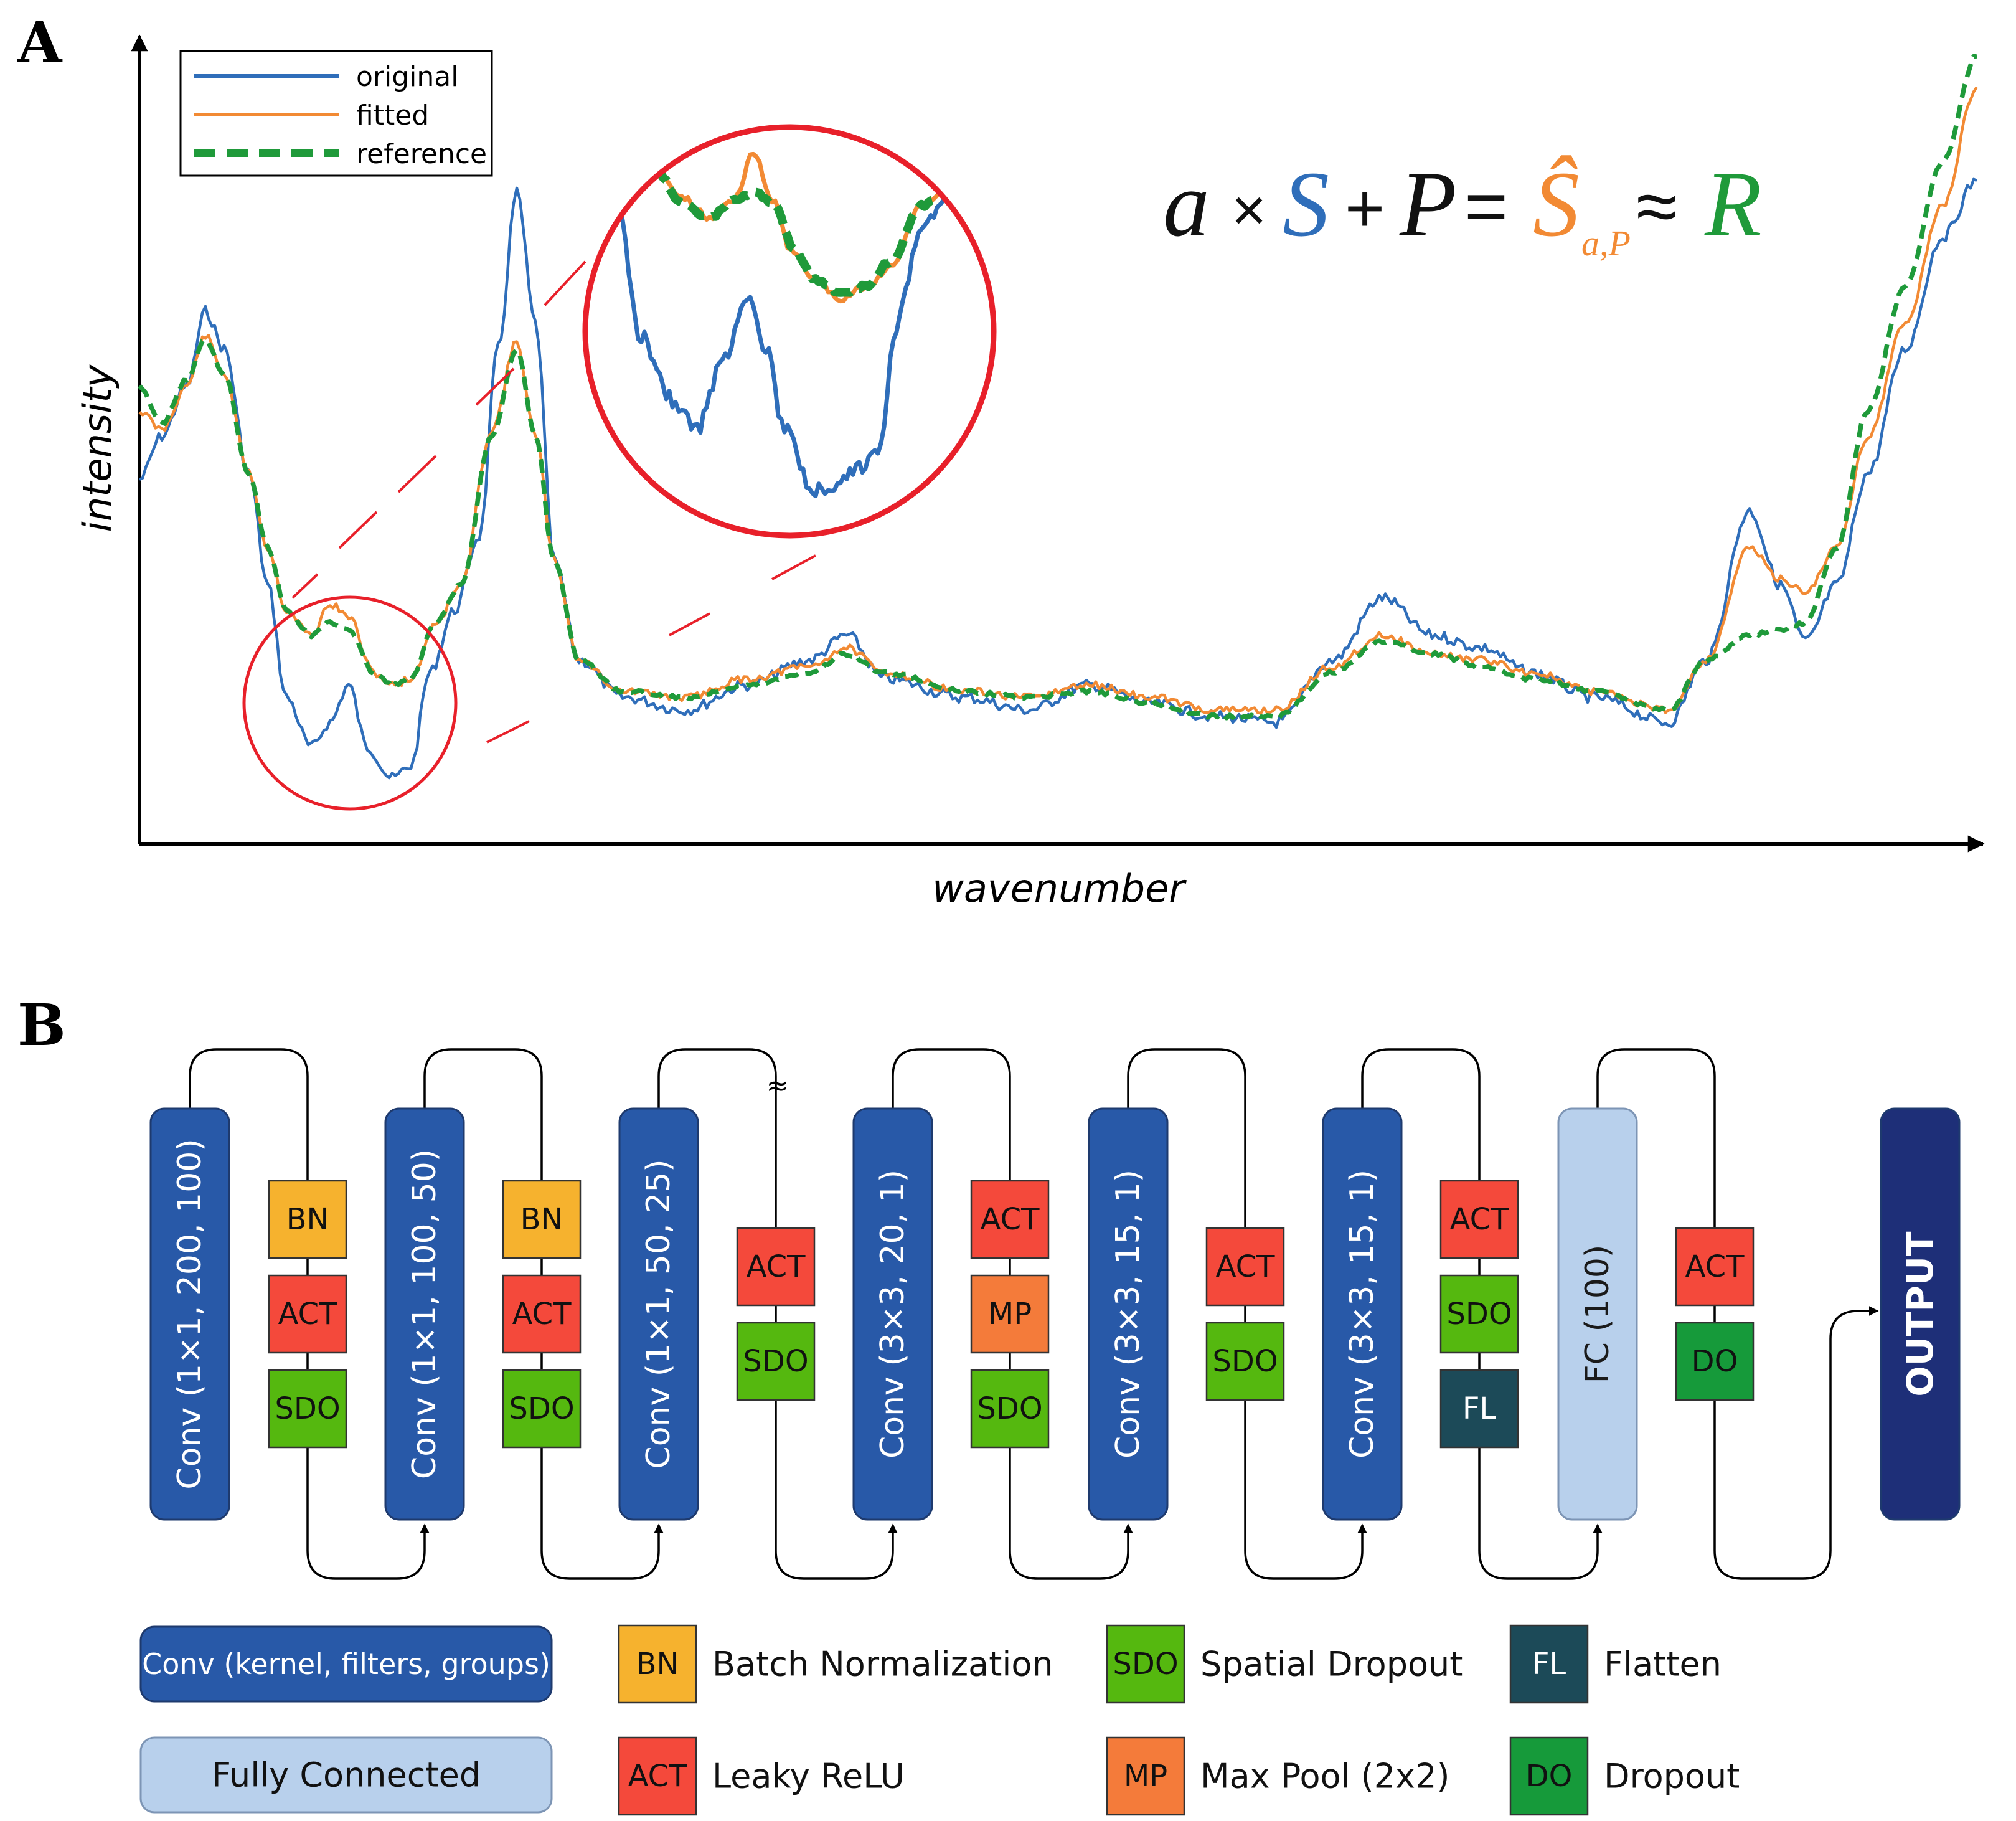 Image resolution: width=2016 pixels, height=1821 pixels. What do you see at coordinates (1486, 206) in the screenshot?
I see `eq-equals: =` at bounding box center [1486, 206].